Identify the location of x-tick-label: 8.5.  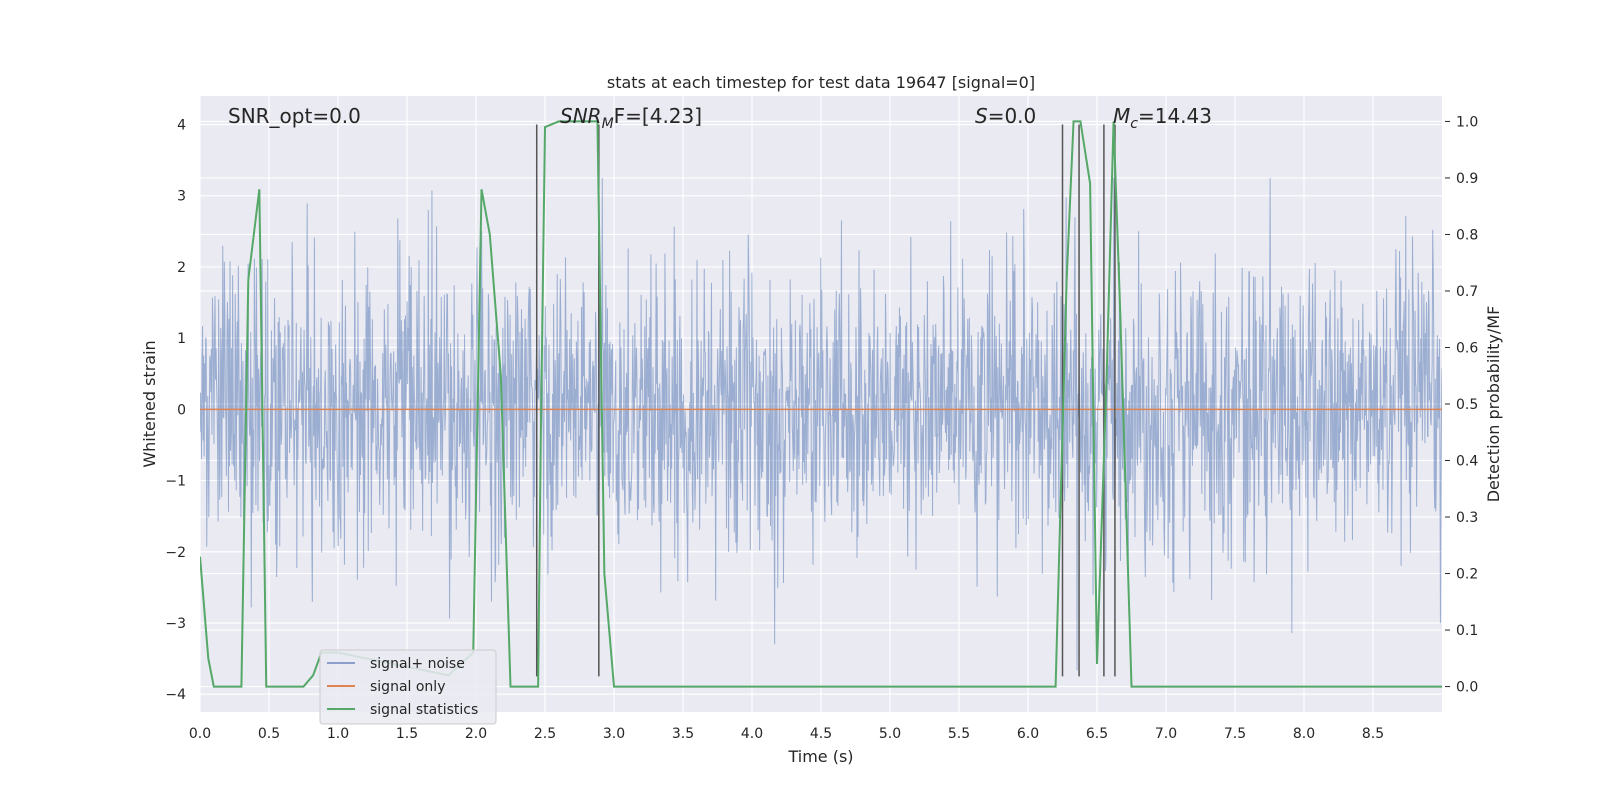
(1373, 734).